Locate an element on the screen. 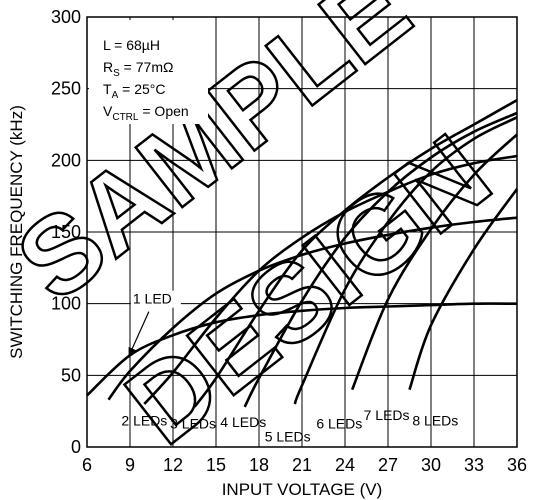 The image size is (535, 500). y-tick-label: 300 is located at coordinates (66, 17).